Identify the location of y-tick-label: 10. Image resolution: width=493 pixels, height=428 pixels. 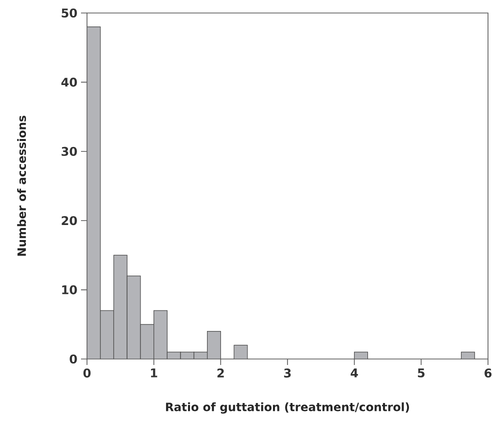
(69, 289).